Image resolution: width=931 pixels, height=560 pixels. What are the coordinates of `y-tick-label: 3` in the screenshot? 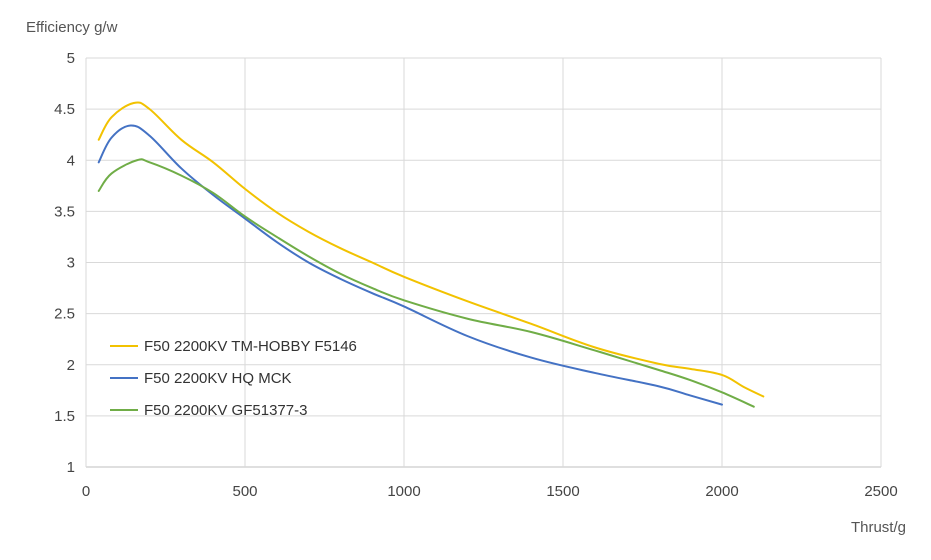 It's located at (71, 263).